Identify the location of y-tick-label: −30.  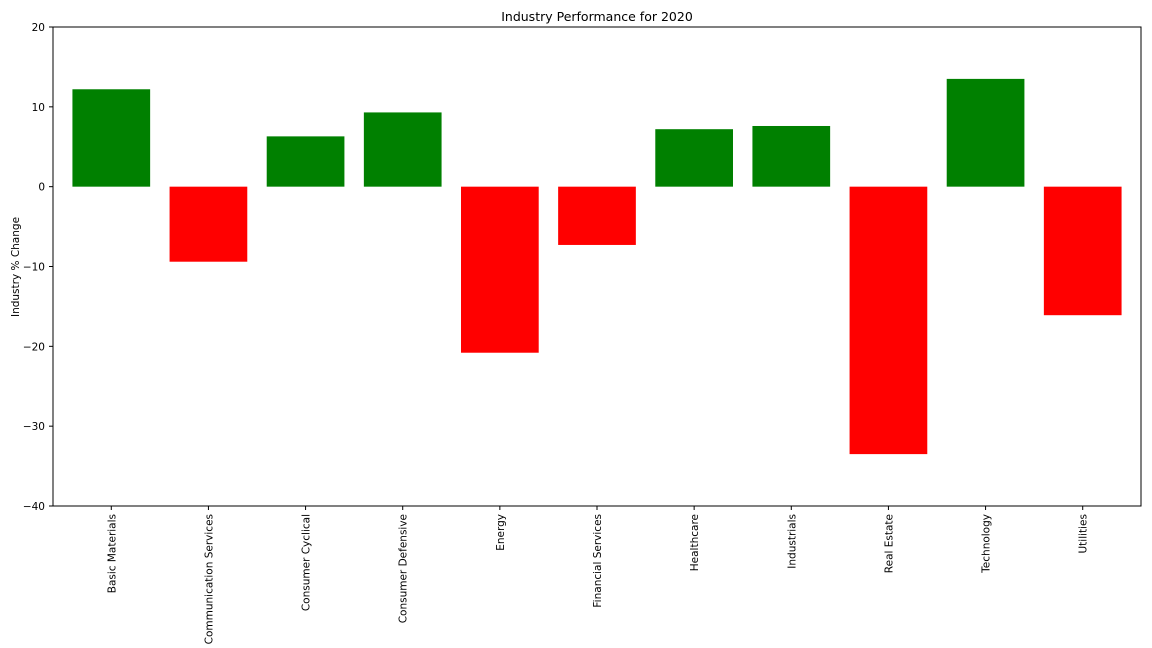
(34, 427).